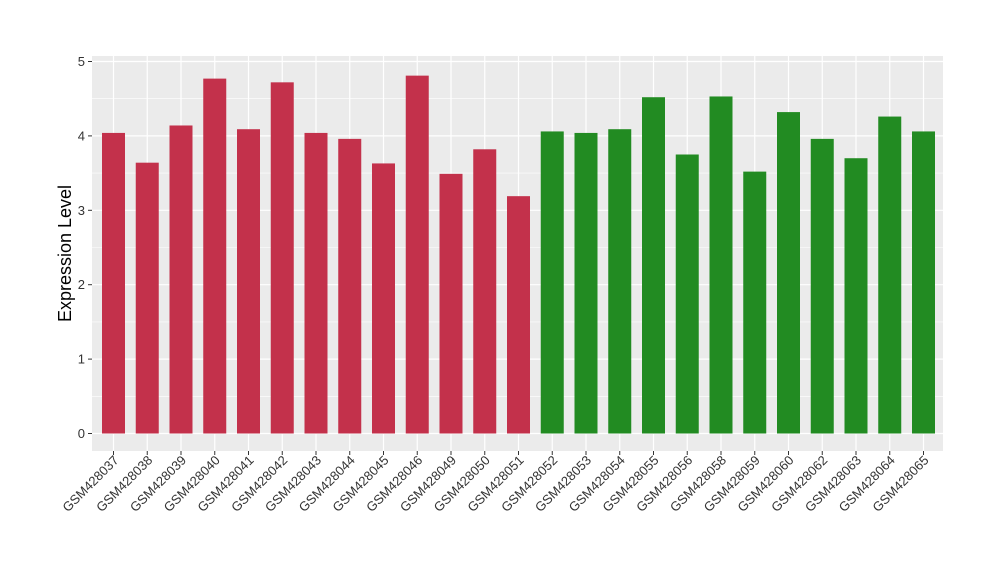 This screenshot has height=580, width=1000. What do you see at coordinates (81, 359) in the screenshot?
I see `y-tick-label: 1` at bounding box center [81, 359].